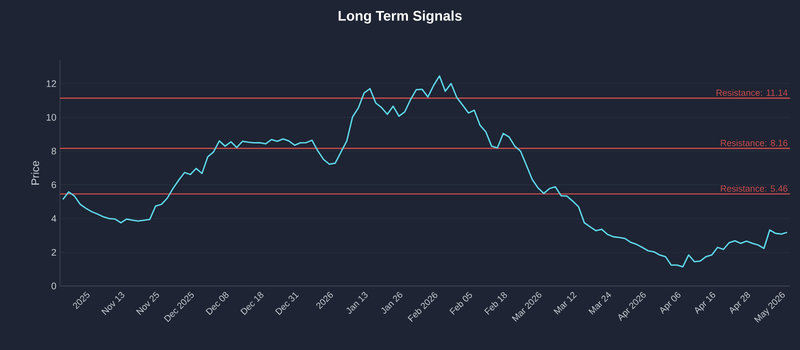 The height and width of the screenshot is (350, 800). Describe the element at coordinates (752, 92) in the screenshot. I see `ref-line-label: Resistance: 11.14` at that location.